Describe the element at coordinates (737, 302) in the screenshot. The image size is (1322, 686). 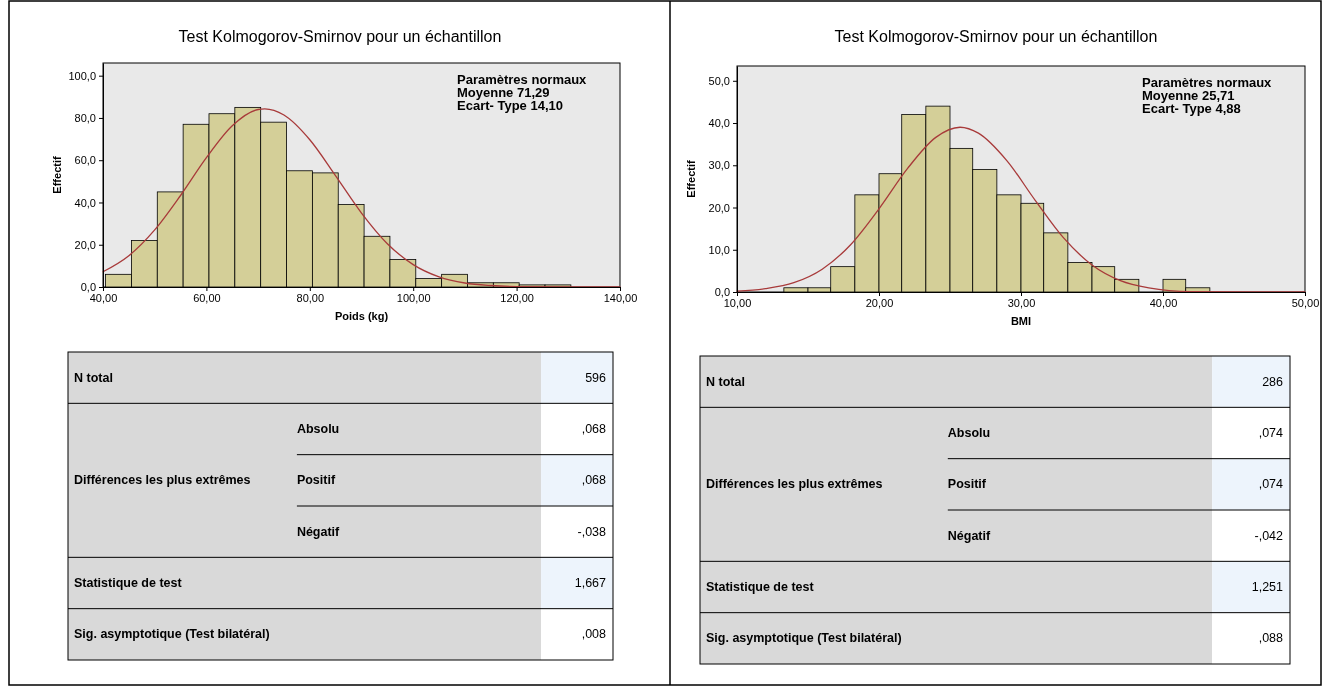
I see `x-tick-label: 10,00` at that location.